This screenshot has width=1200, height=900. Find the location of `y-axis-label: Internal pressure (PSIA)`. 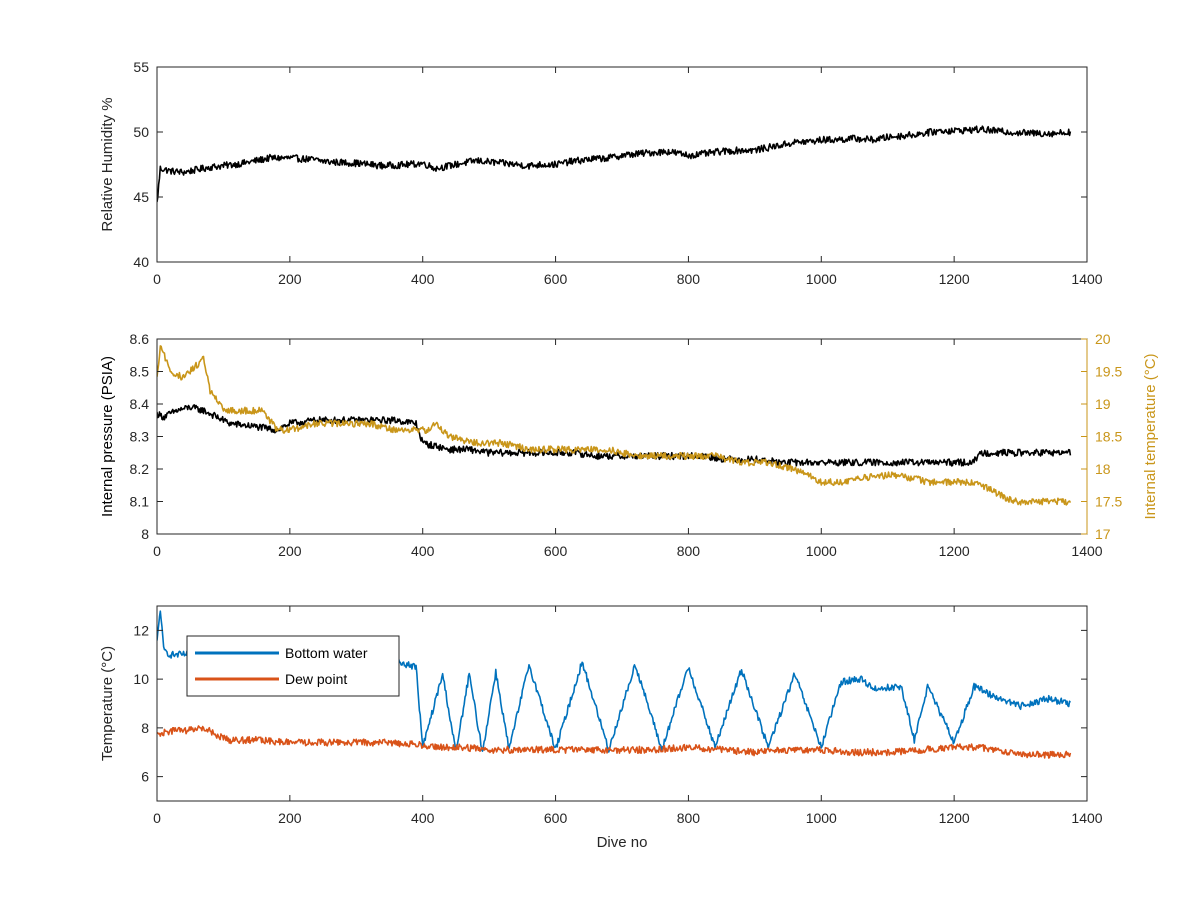

y-axis-label: Internal pressure (PSIA) is located at coordinates (107, 436).